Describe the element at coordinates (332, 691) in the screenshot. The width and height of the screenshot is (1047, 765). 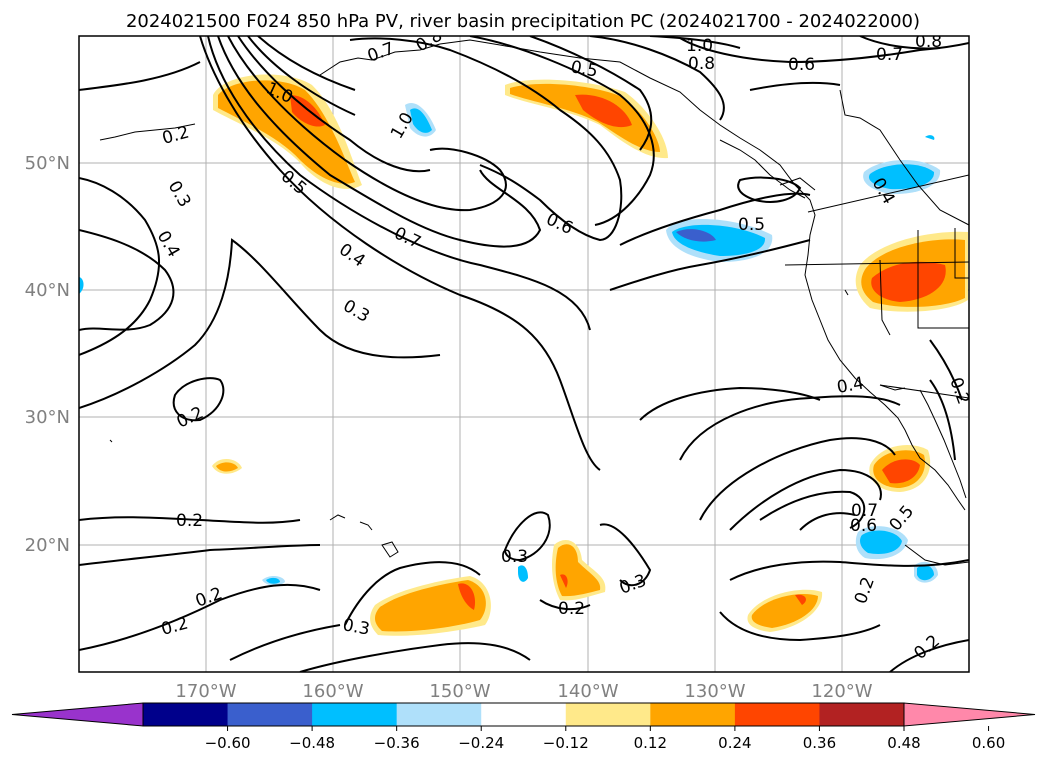
I see `lon-label: 160°W` at that location.